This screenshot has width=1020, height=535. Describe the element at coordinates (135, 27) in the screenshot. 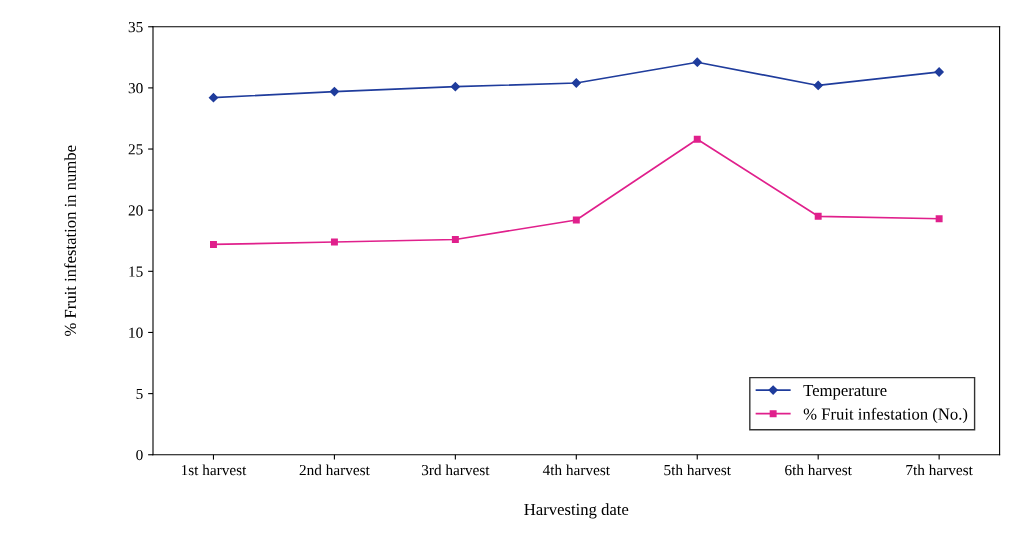

I see `y-tick-label: 35` at that location.